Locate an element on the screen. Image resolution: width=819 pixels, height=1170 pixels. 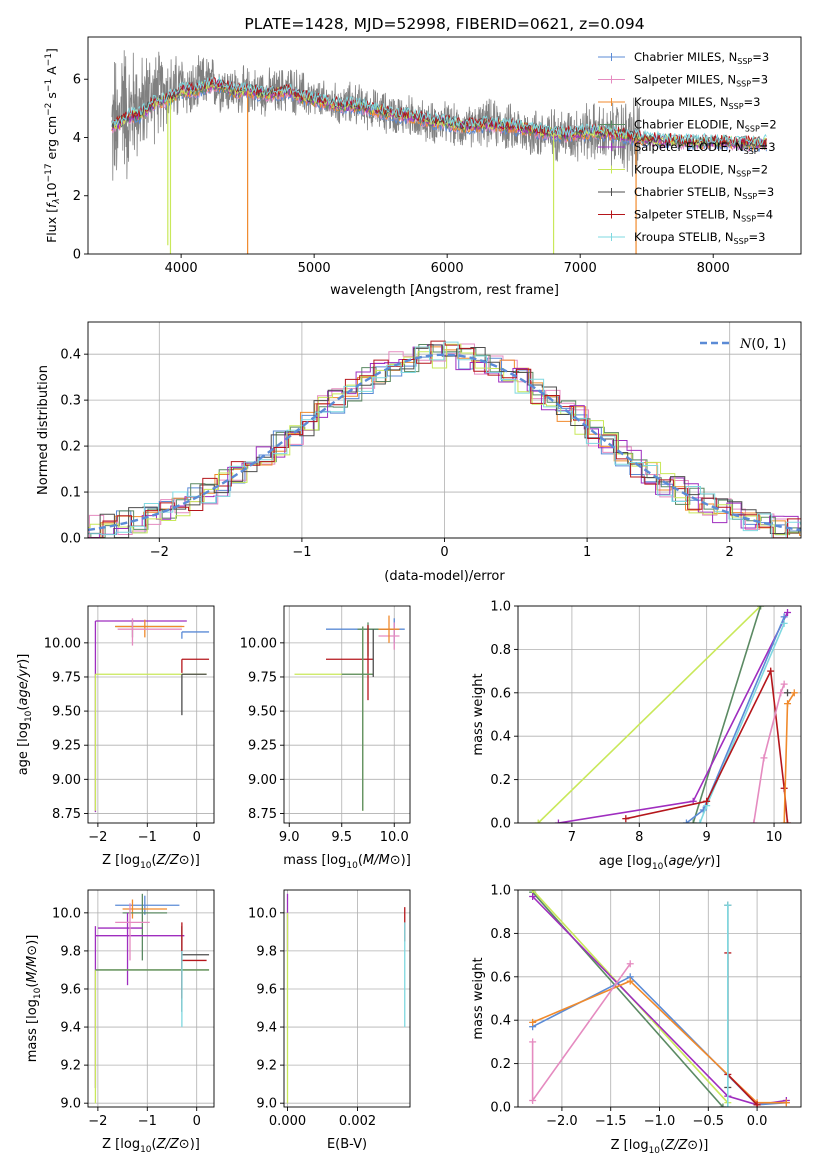
y-tick-label: 0.1 is located at coordinates (70, 493).